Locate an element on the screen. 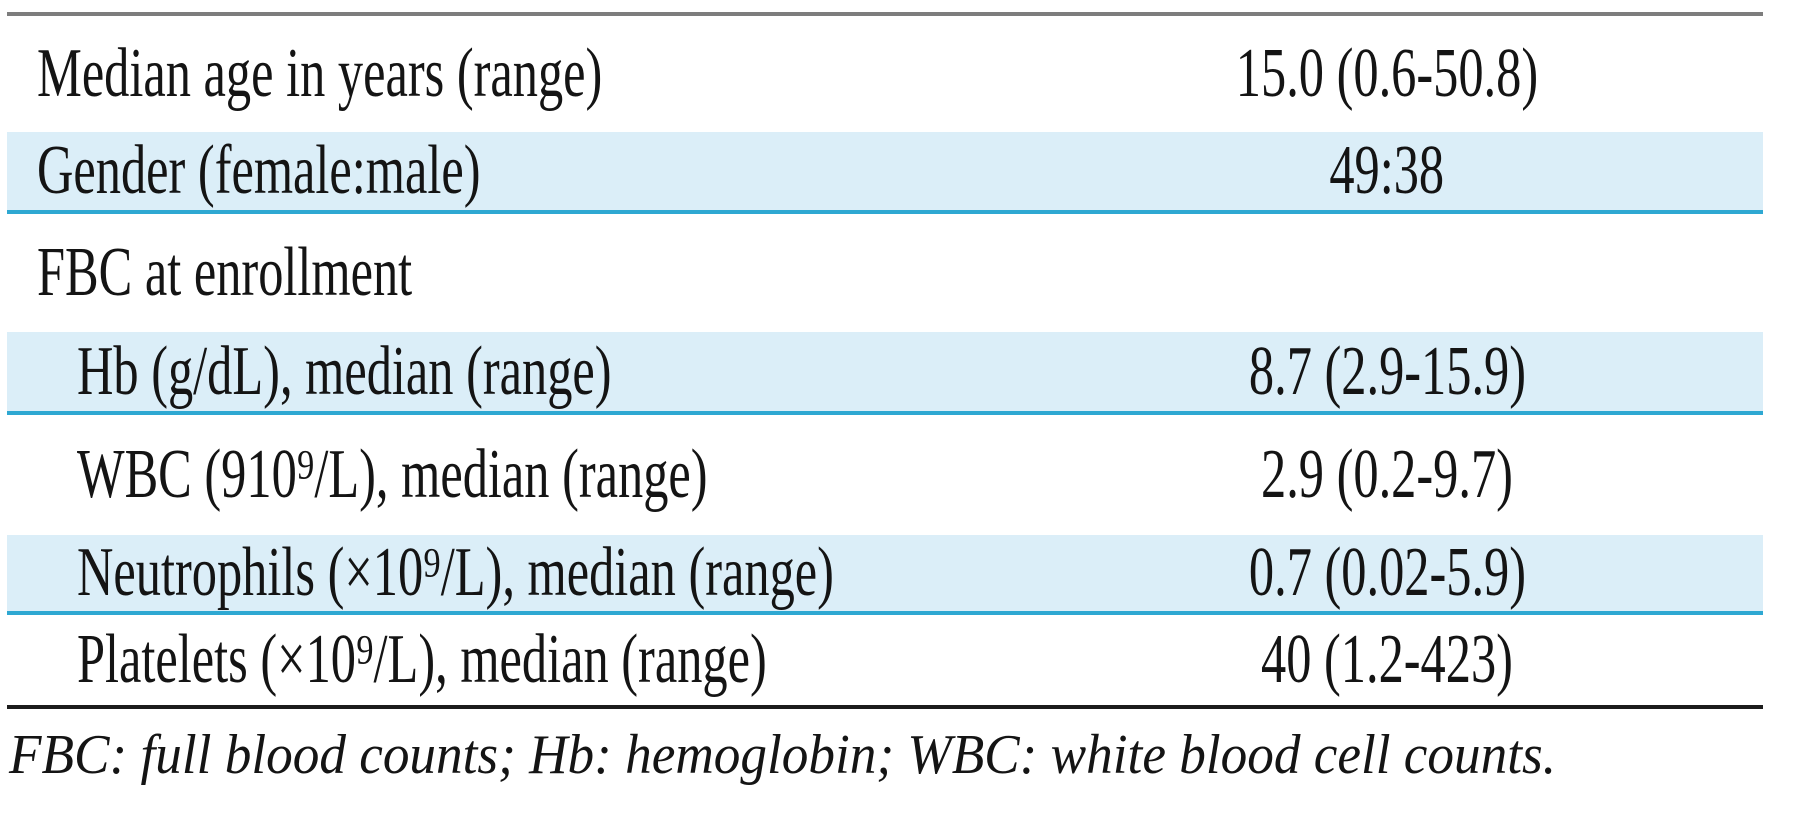 This screenshot has width=1800, height=835. row-value: 15.0 (0.6-50.8) is located at coordinates (1387, 73).